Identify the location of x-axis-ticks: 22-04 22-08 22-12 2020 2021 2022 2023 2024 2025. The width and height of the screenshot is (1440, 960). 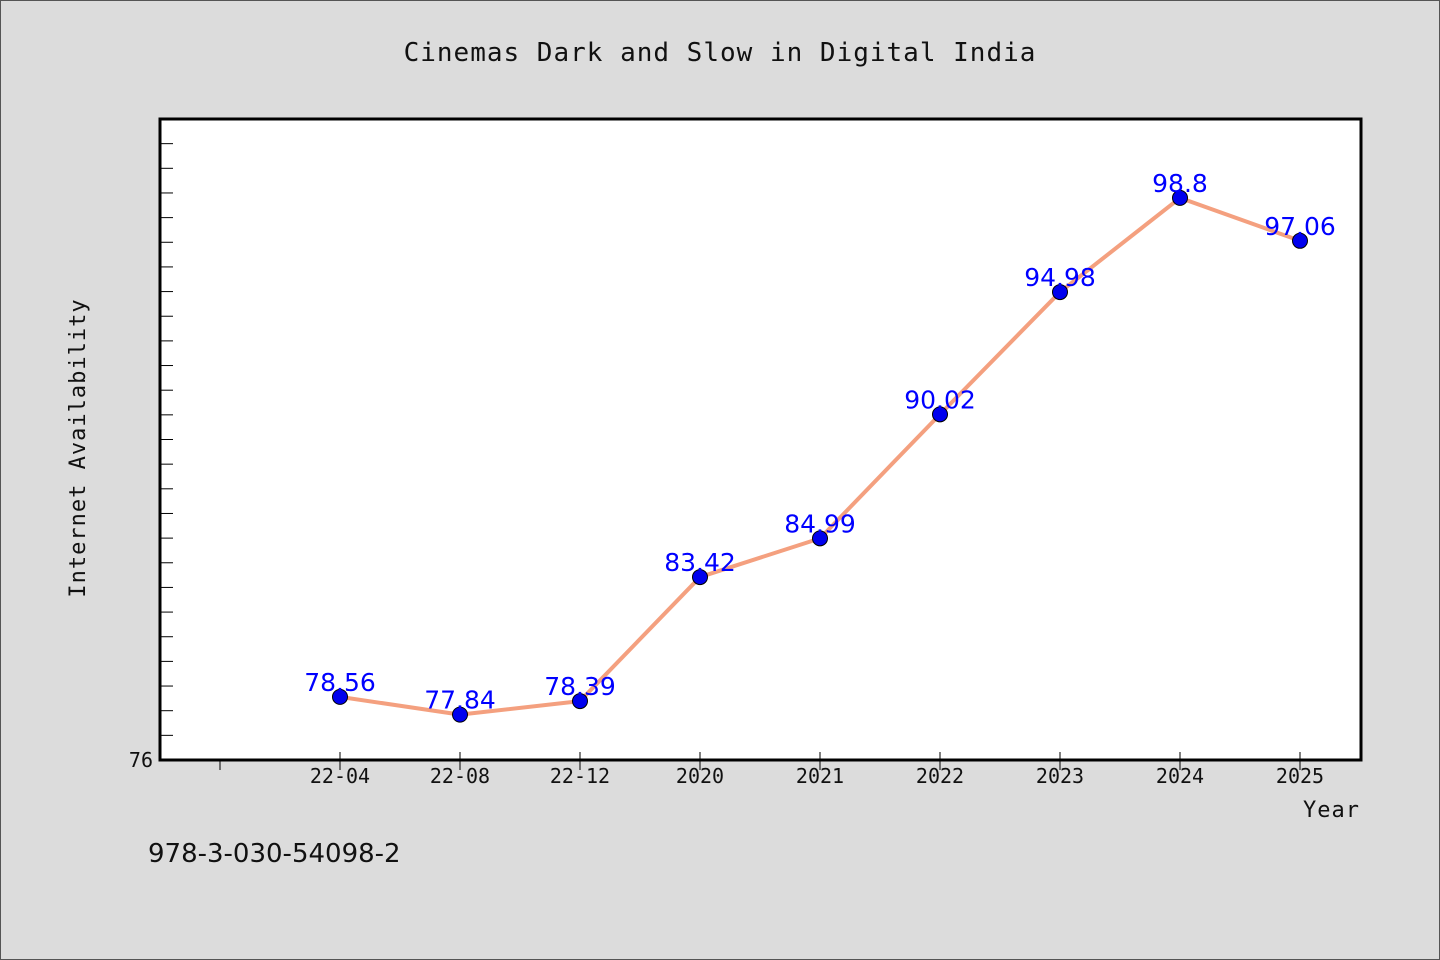
(771, 770).